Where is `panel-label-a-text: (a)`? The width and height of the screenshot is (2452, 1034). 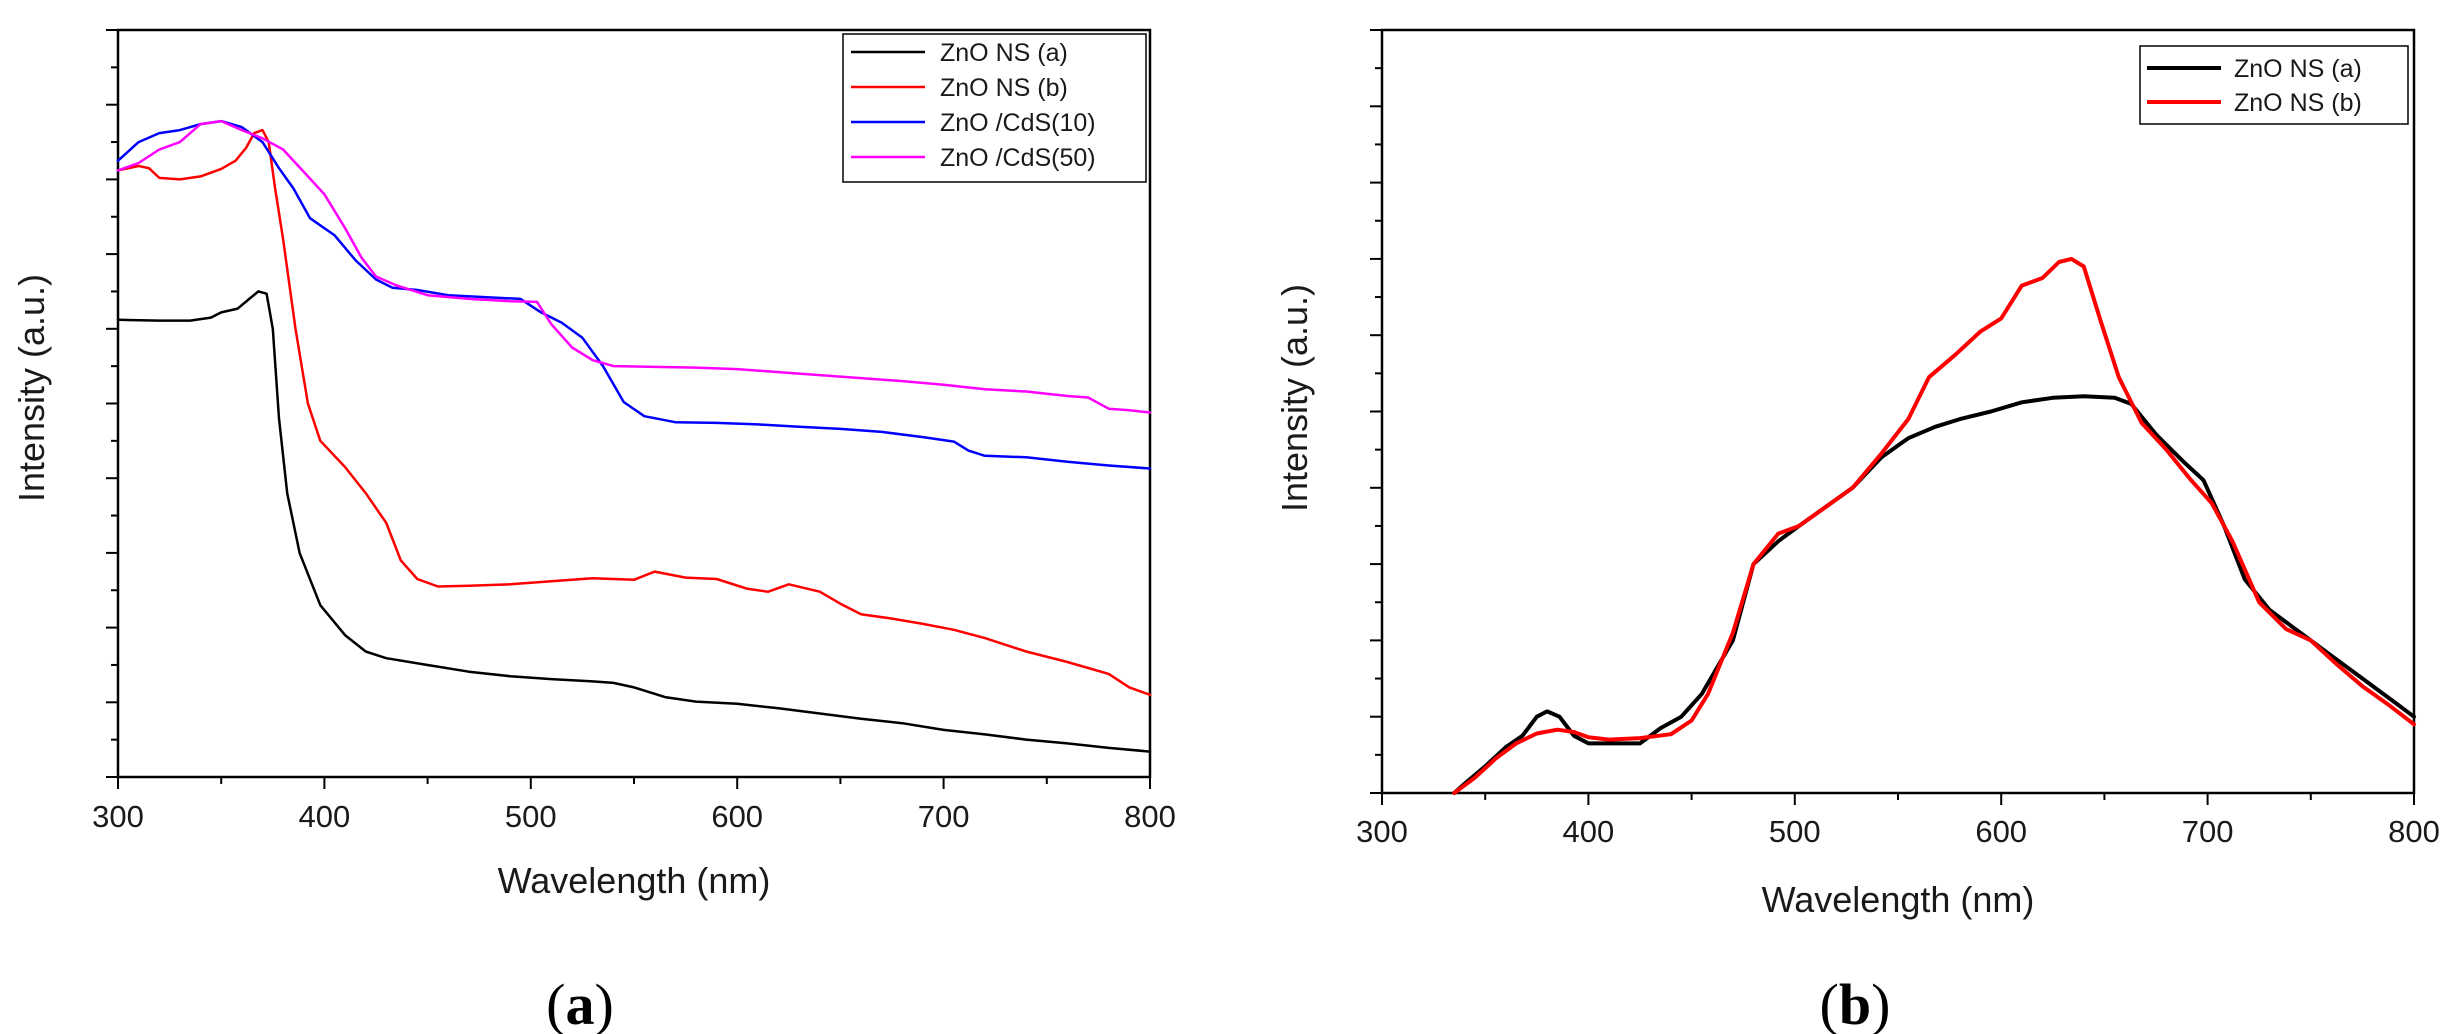 panel-label-a-text: (a) is located at coordinates (580, 1003).